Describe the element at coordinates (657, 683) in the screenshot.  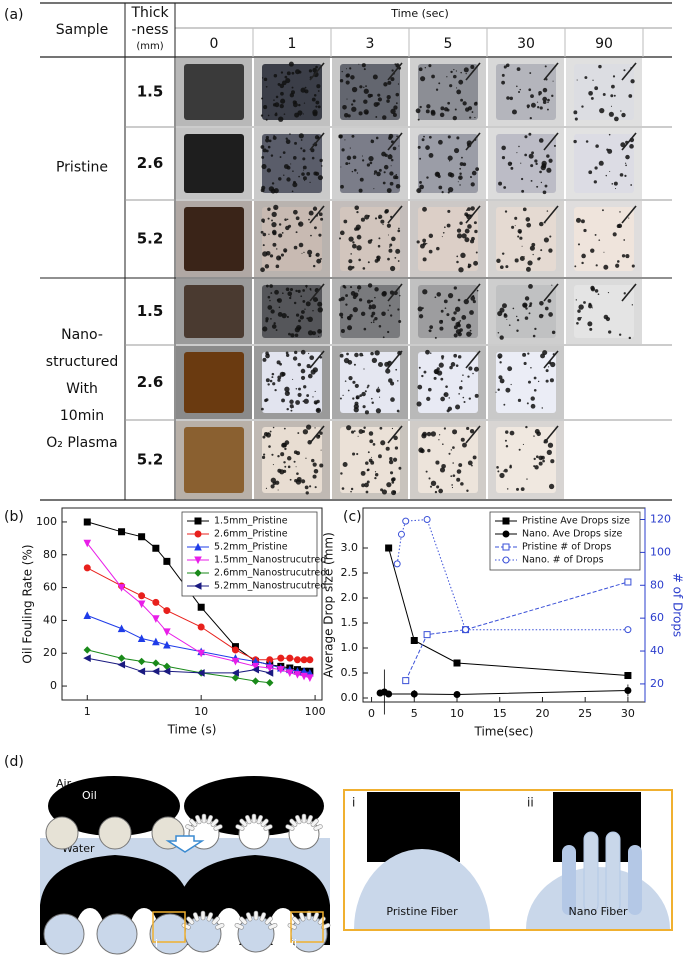
I see `y2-tick-label: 20` at that location.